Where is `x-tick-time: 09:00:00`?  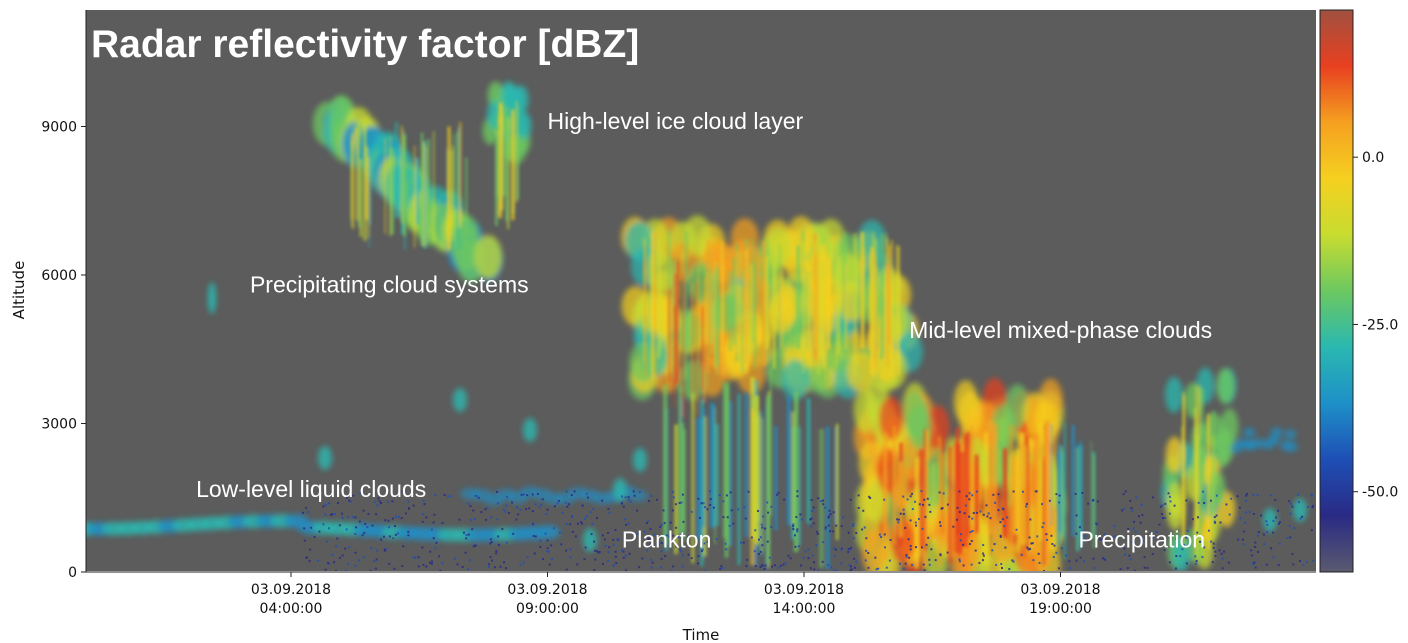
x-tick-time: 09:00:00 is located at coordinates (547, 609).